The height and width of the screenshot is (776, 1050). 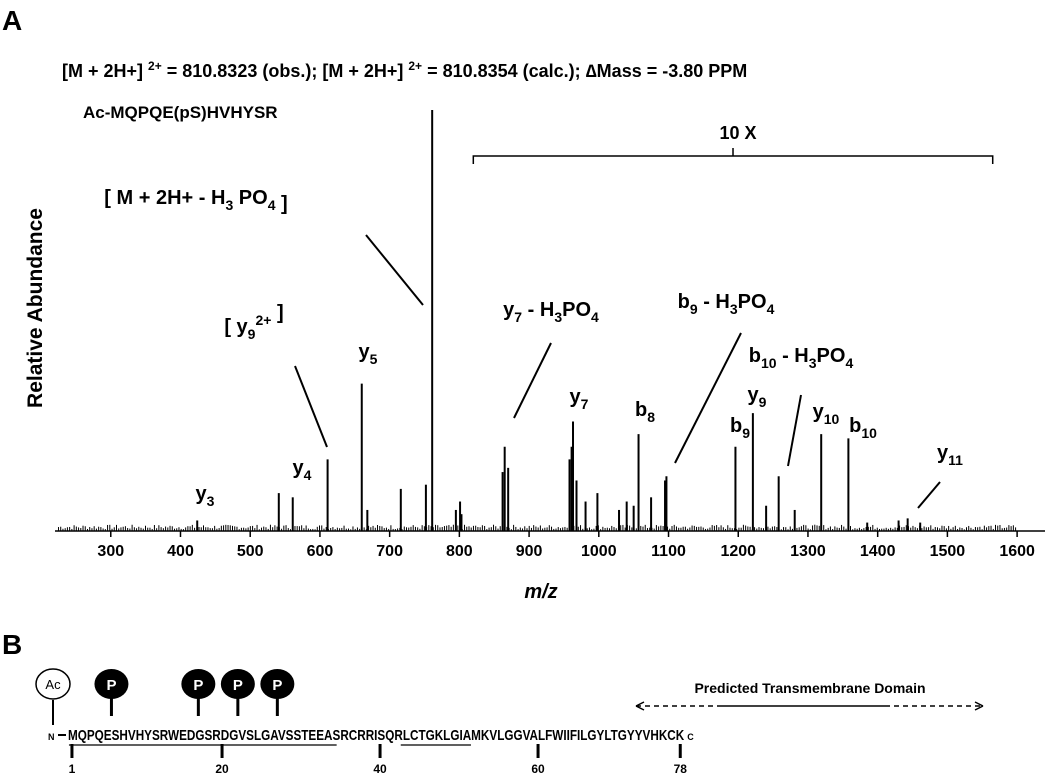 What do you see at coordinates (808, 551) in the screenshot?
I see `x-tick-label: 1300` at bounding box center [808, 551].